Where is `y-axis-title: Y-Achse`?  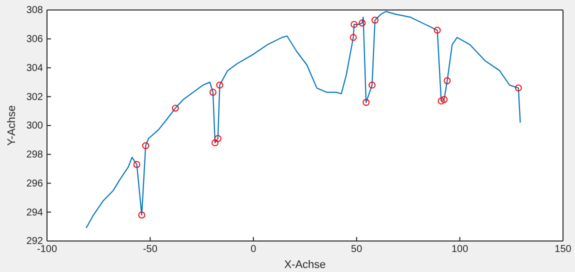
y-axis-title: Y-Achse is located at coordinates (12, 125).